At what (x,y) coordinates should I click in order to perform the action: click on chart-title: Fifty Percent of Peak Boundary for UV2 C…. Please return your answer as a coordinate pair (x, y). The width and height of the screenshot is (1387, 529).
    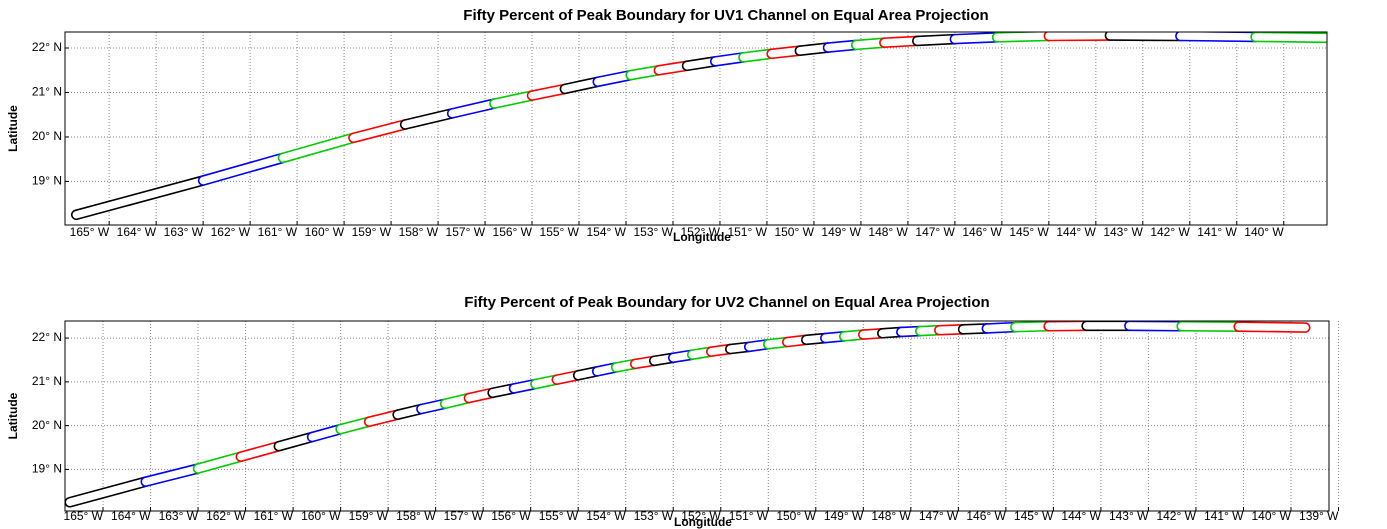
    Looking at the image, I should click on (726, 302).